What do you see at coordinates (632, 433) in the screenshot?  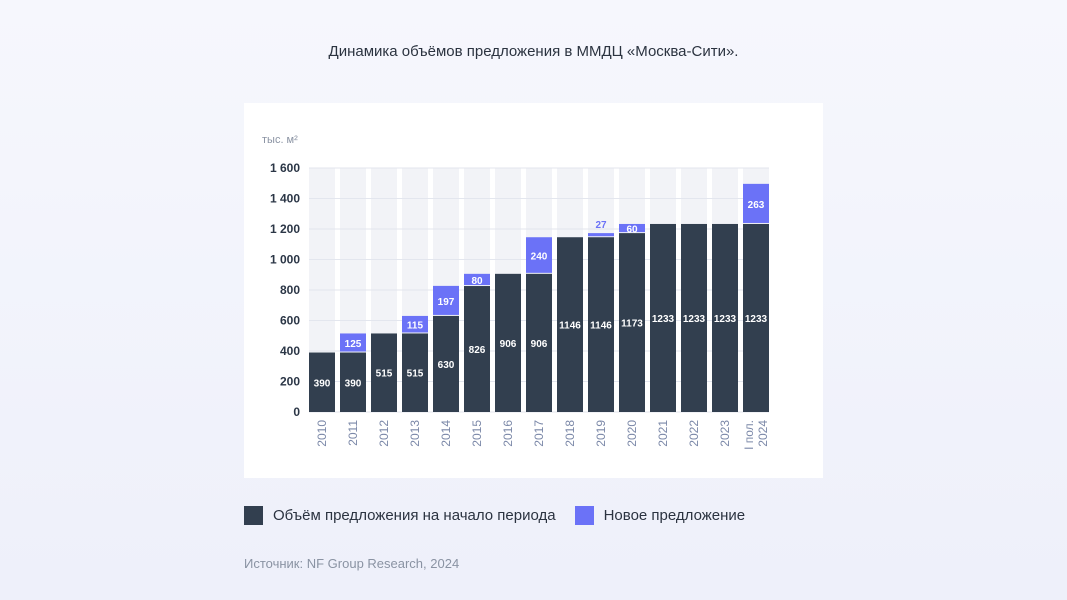 I see `x-tick-label: 2020` at bounding box center [632, 433].